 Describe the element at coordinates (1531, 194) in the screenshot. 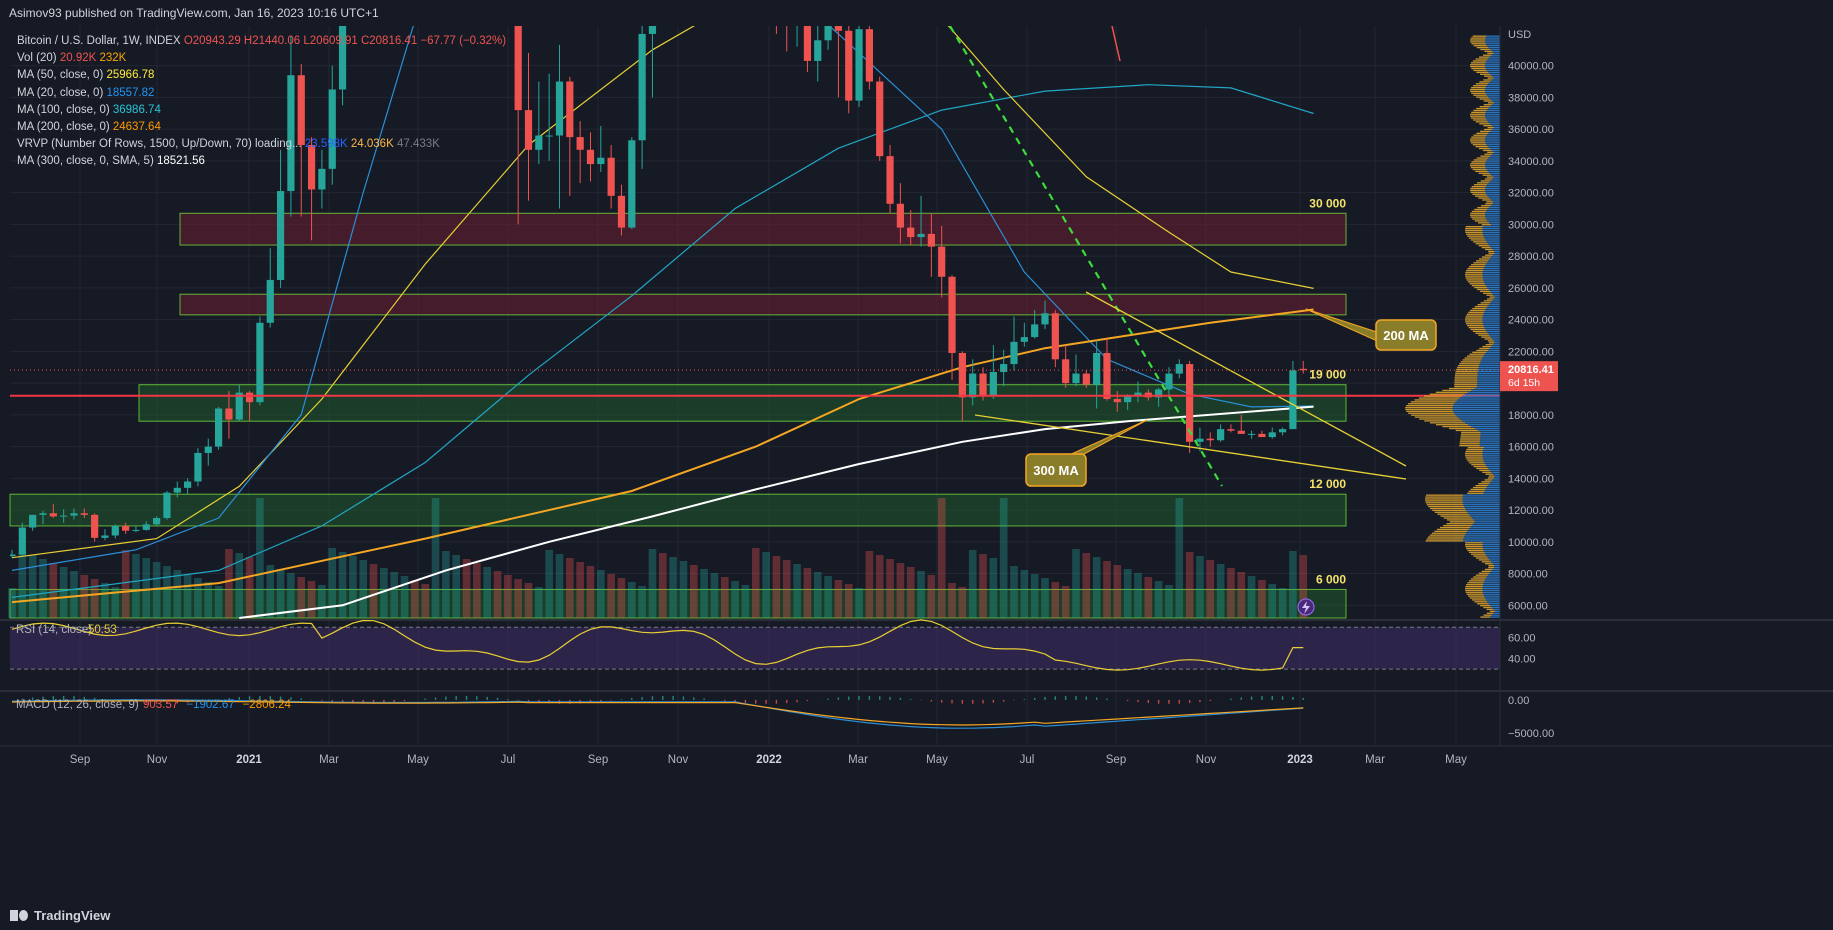

I see `price-tick-label: 32000.00` at that location.